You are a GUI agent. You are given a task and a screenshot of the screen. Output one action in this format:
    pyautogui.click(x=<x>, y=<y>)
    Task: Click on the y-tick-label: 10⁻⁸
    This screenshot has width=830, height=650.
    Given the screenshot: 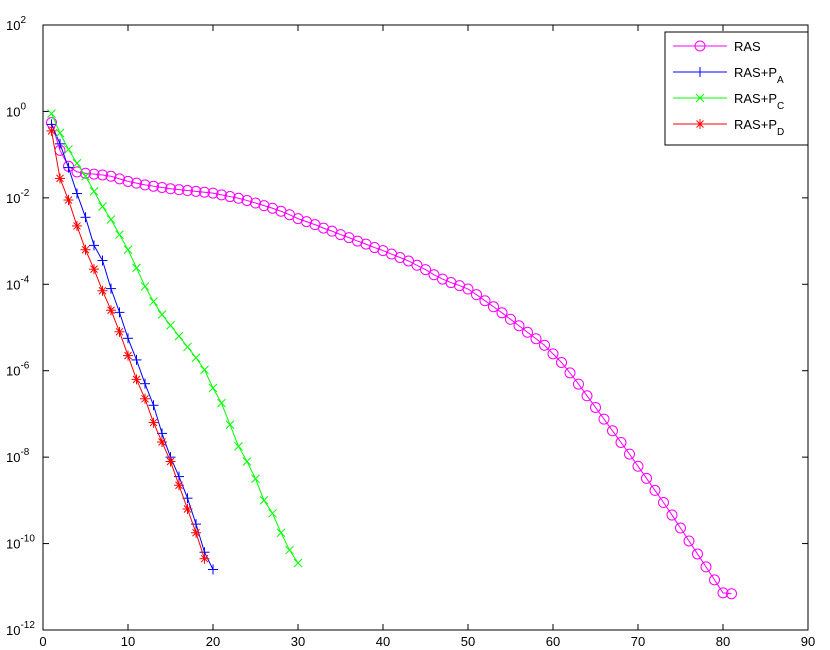 What is the action you would take?
    pyautogui.click(x=18, y=456)
    